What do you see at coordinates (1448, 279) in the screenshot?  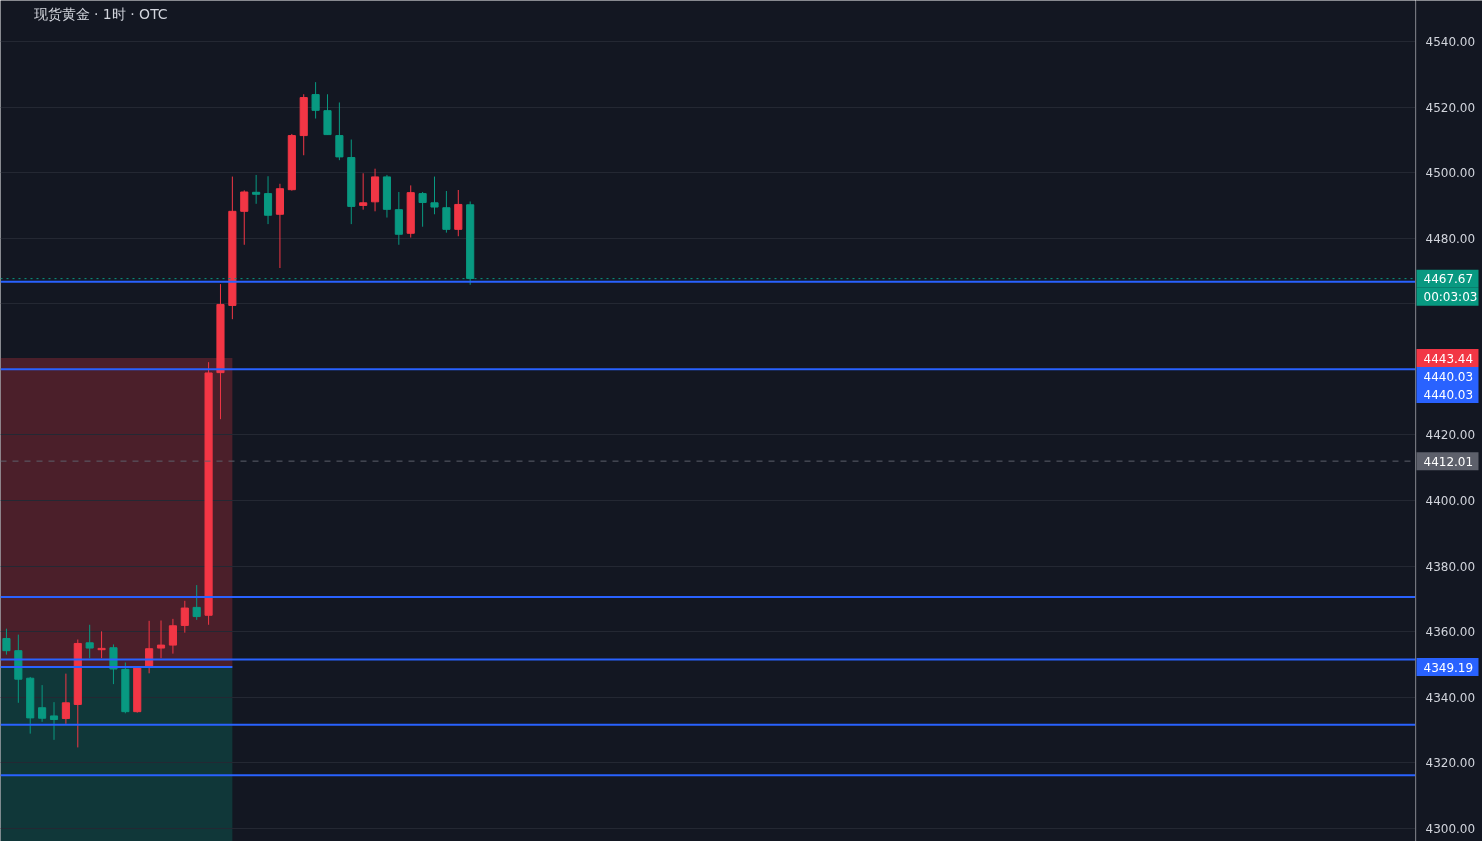 I see `ref-line-label: 4467.67` at bounding box center [1448, 279].